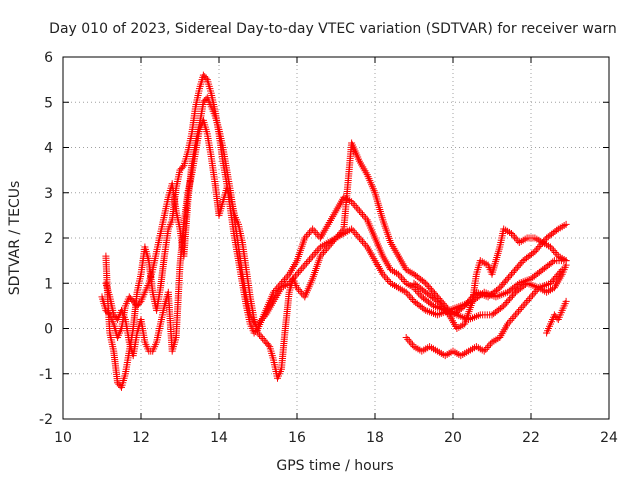 Image resolution: width=640 pixels, height=480 pixels. Describe the element at coordinates (48, 149) in the screenshot. I see `y-tick-label: 4` at that location.